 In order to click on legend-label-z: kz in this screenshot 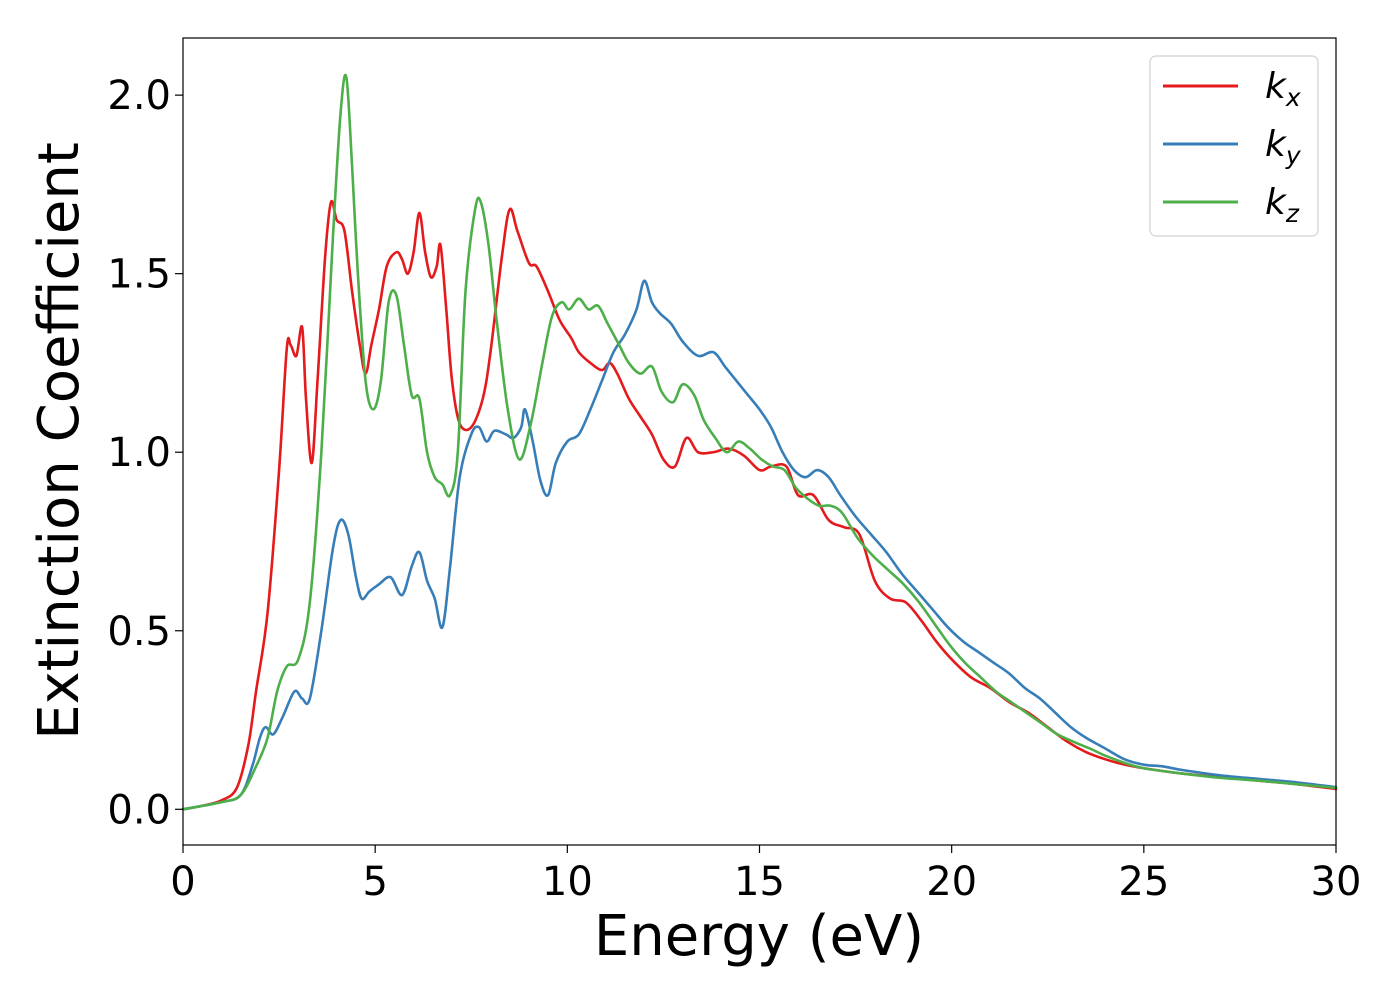, I will do `click(1282, 205)`.